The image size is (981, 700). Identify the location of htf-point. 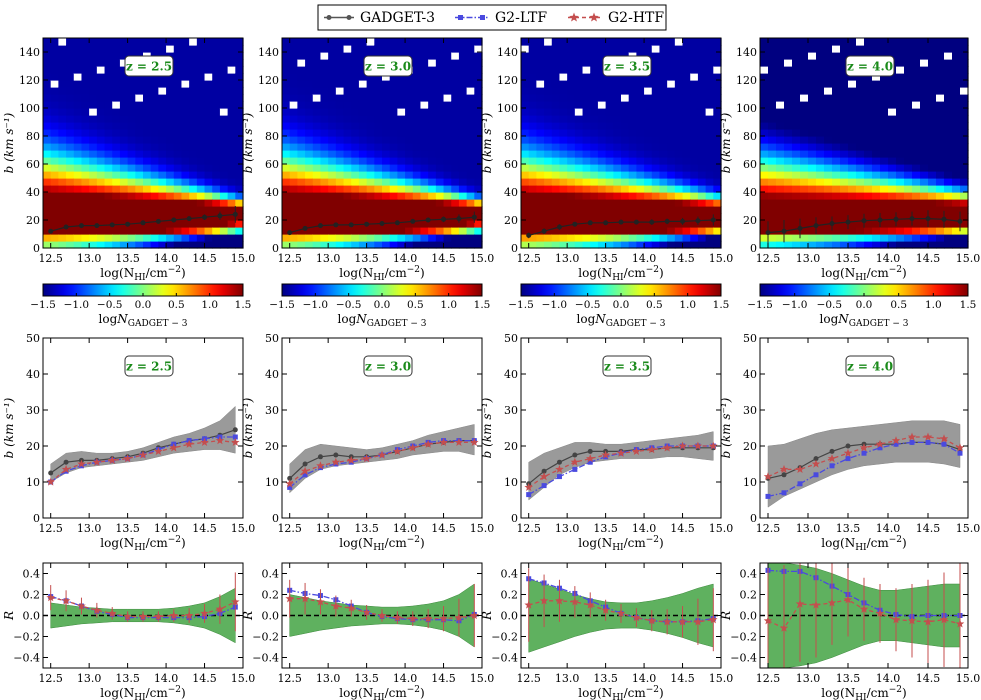
(864, 447).